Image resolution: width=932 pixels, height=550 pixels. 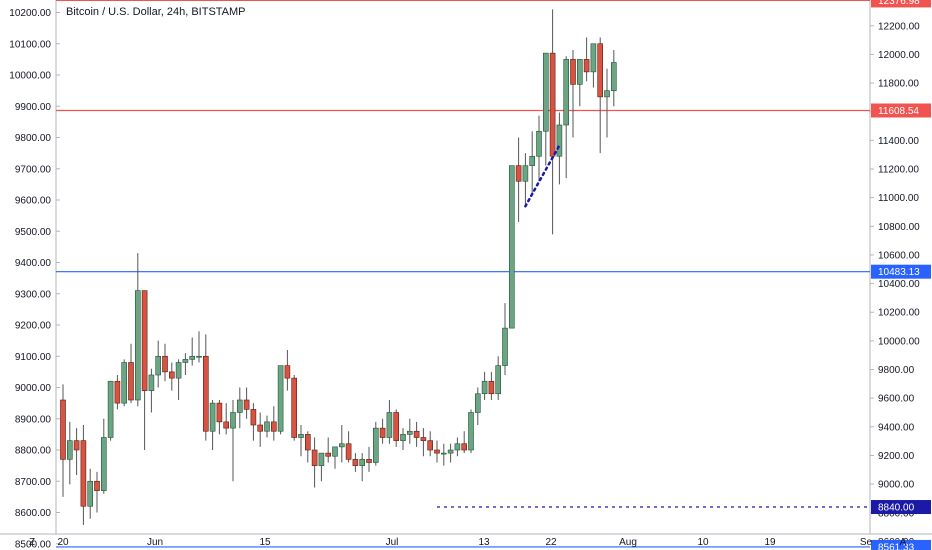 I want to click on right-tick-label: 11400.00, so click(x=898, y=141).